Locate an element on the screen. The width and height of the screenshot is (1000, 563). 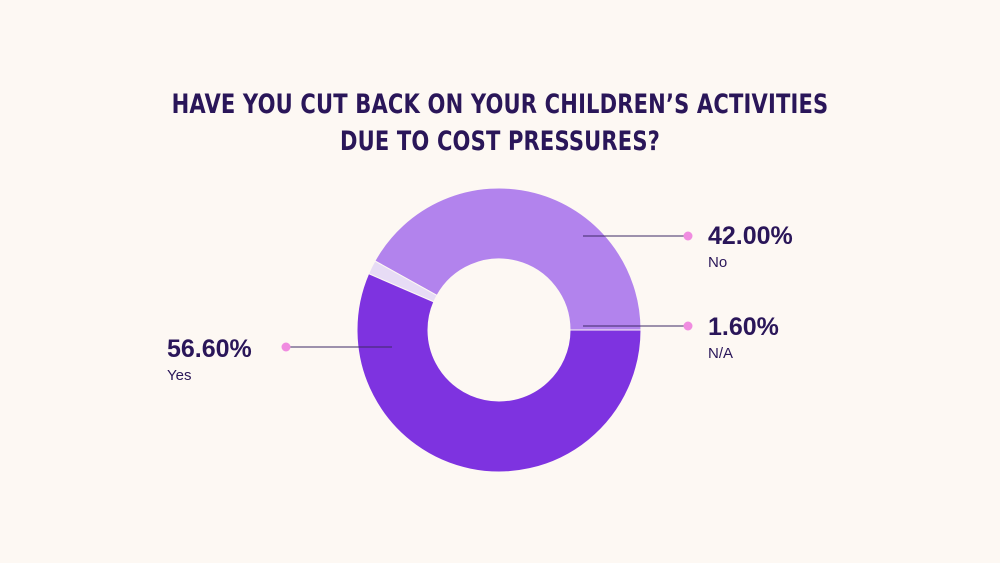
chart-title-line-2: DUE TO COST PRESSURES? is located at coordinates (500, 141).